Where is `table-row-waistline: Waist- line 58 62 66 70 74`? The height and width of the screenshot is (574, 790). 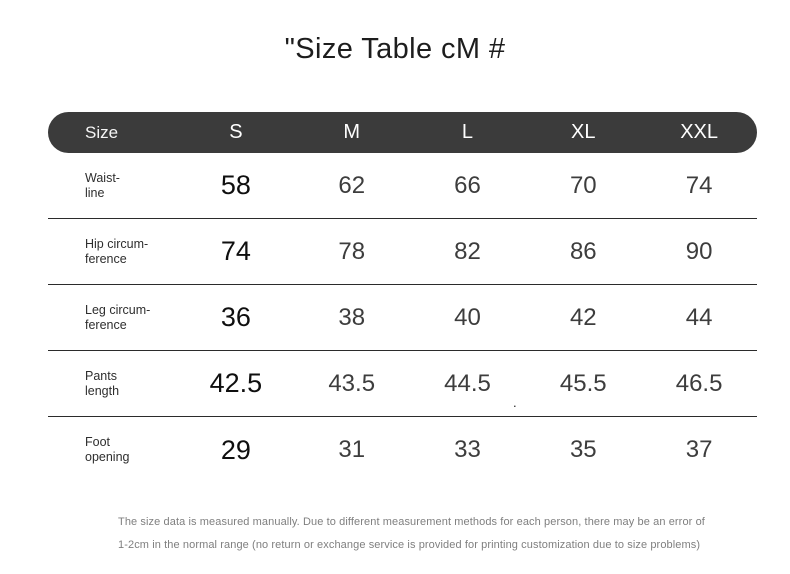 table-row-waistline: Waist- line 58 62 66 70 74 is located at coordinates (402, 186).